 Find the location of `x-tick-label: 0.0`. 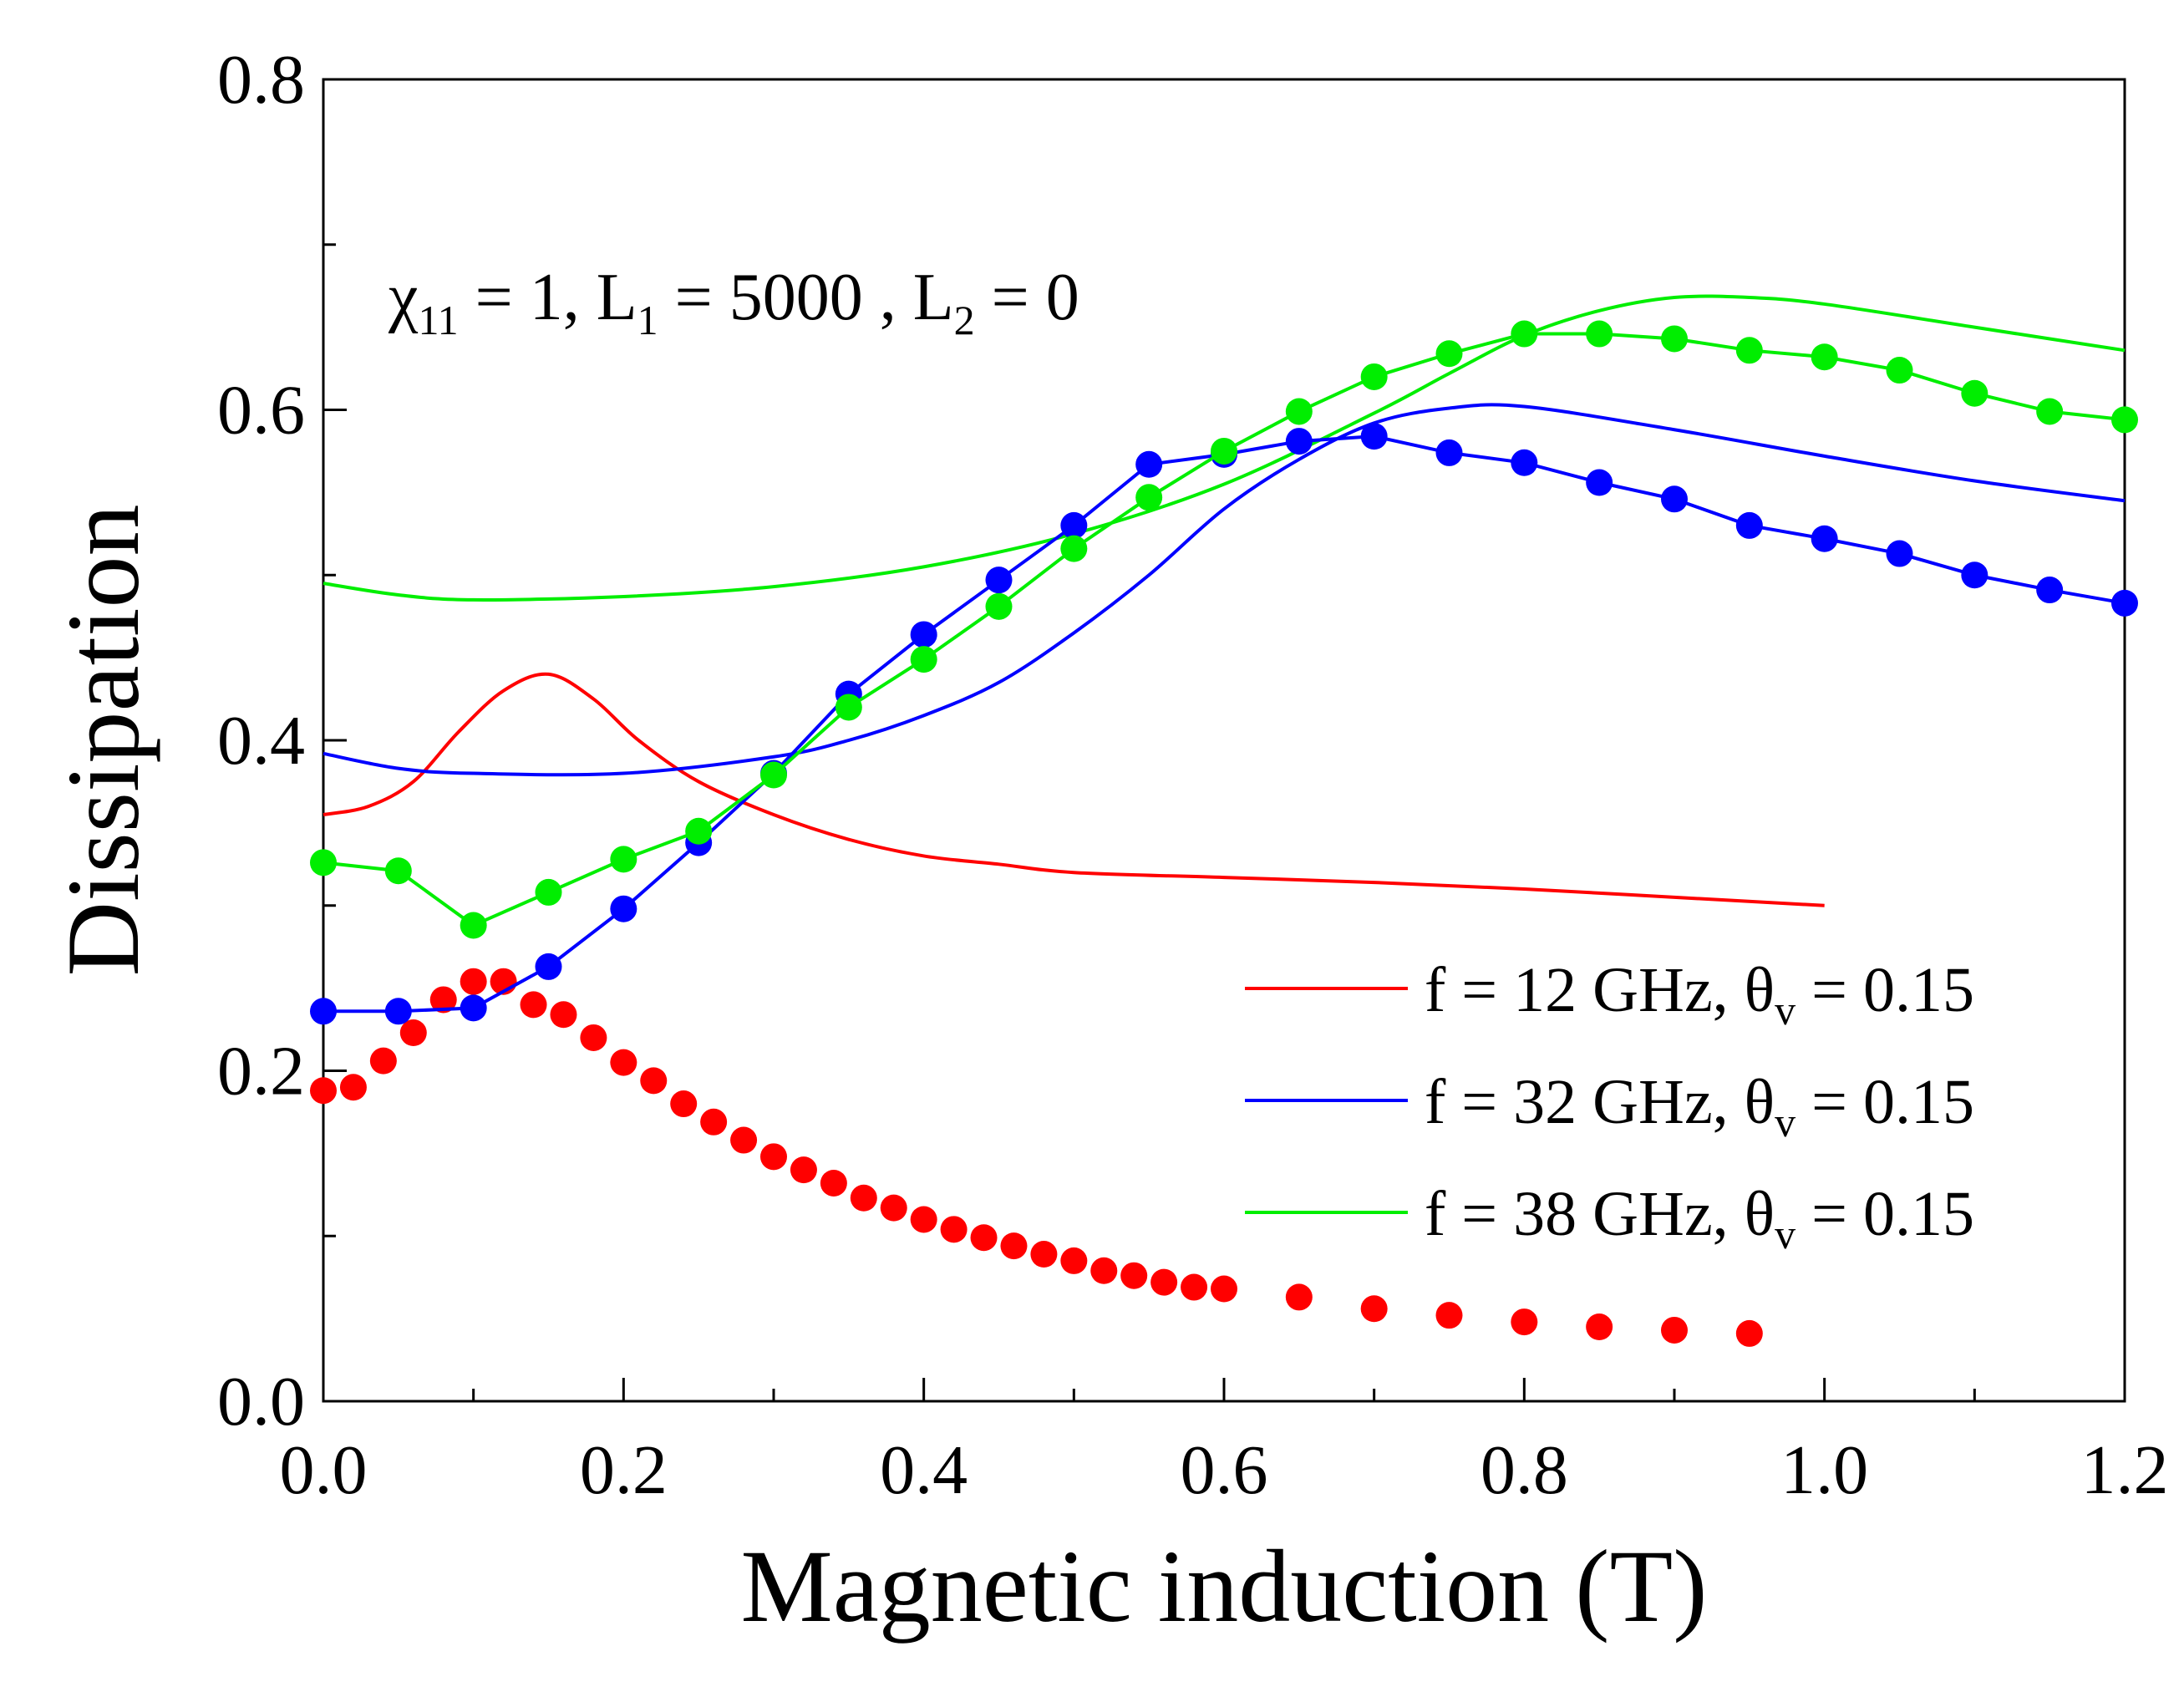

x-tick-label: 0.0 is located at coordinates (324, 1470).